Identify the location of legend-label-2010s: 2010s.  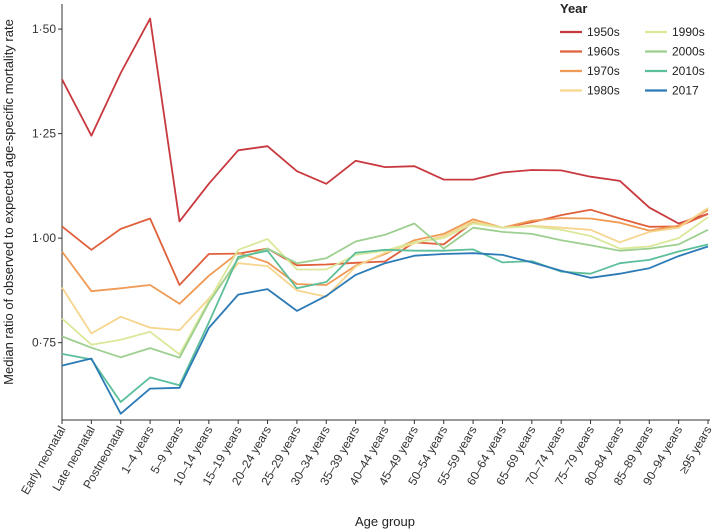
(688, 71).